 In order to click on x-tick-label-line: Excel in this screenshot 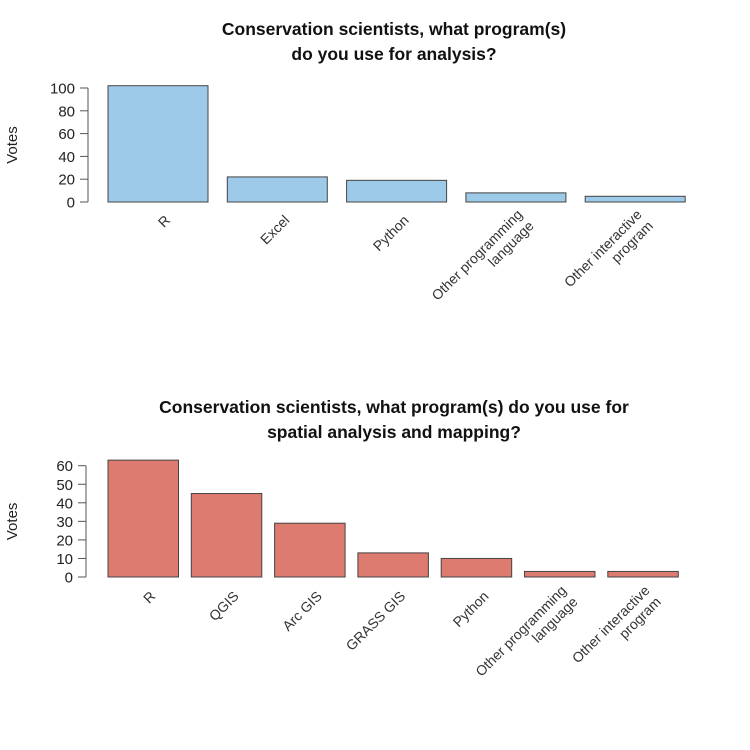, I will do `click(275, 230)`.